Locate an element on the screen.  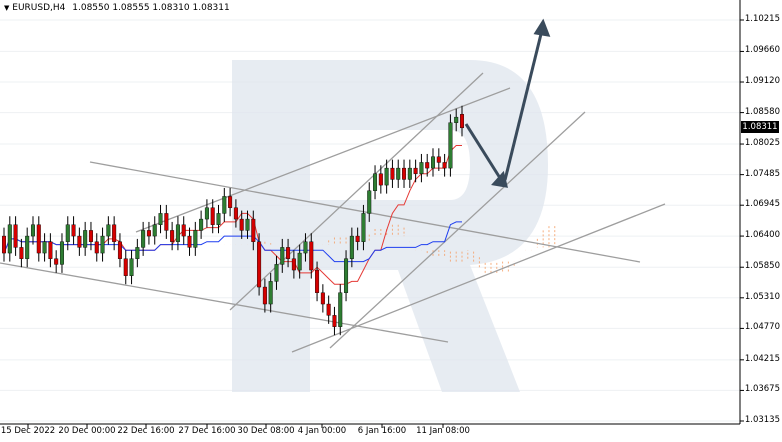
price-tick-label: 1.05850 is located at coordinates (762, 266).